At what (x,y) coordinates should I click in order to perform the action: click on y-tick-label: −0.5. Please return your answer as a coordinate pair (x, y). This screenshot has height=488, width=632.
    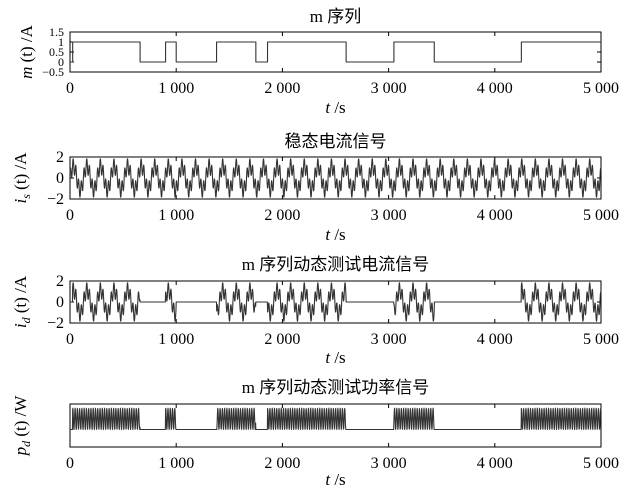
    Looking at the image, I should click on (53, 72).